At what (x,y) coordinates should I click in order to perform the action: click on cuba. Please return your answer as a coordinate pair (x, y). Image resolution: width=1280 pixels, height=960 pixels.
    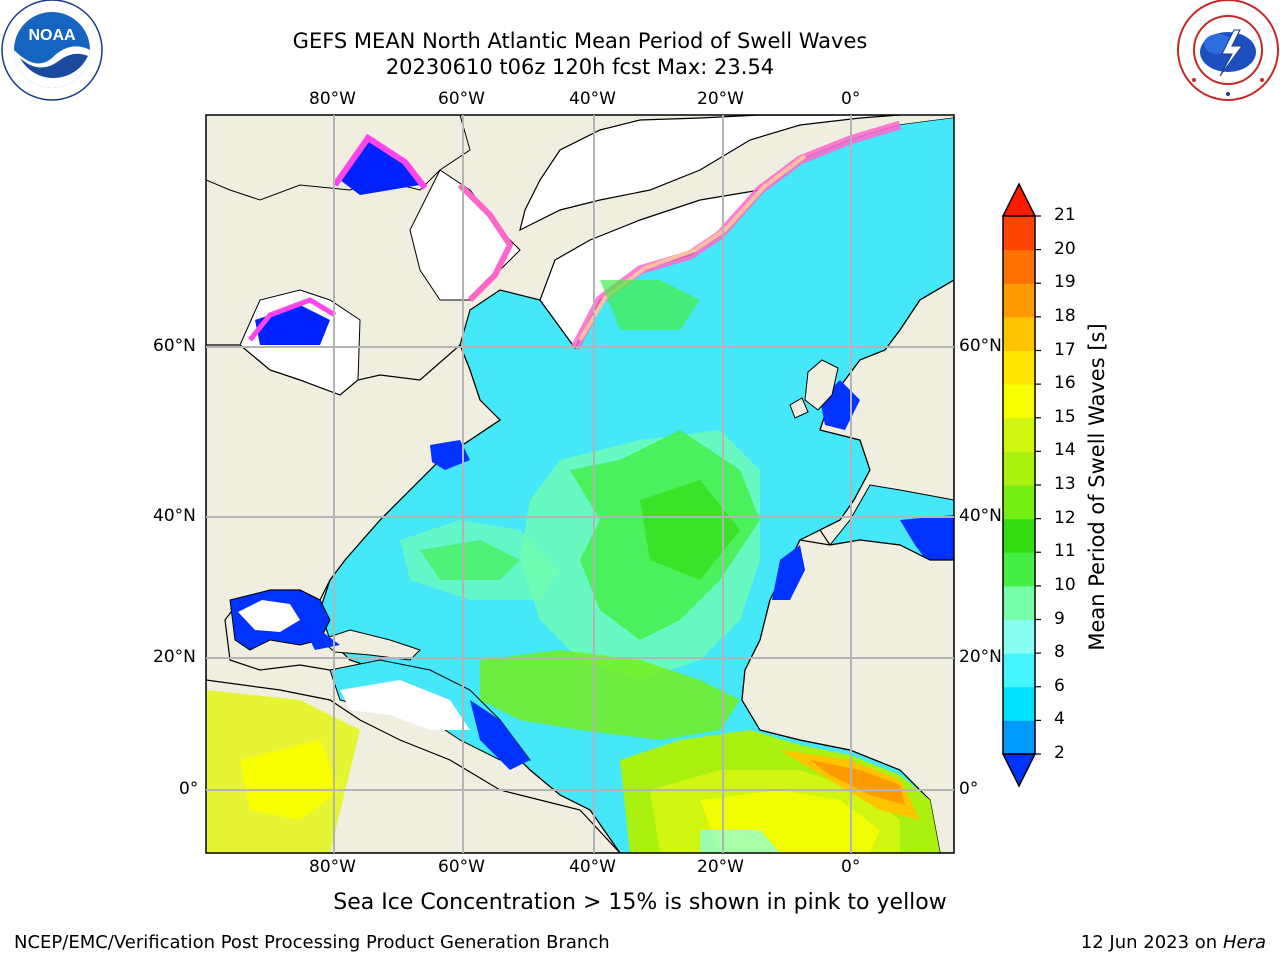
    Looking at the image, I should click on (369, 645).